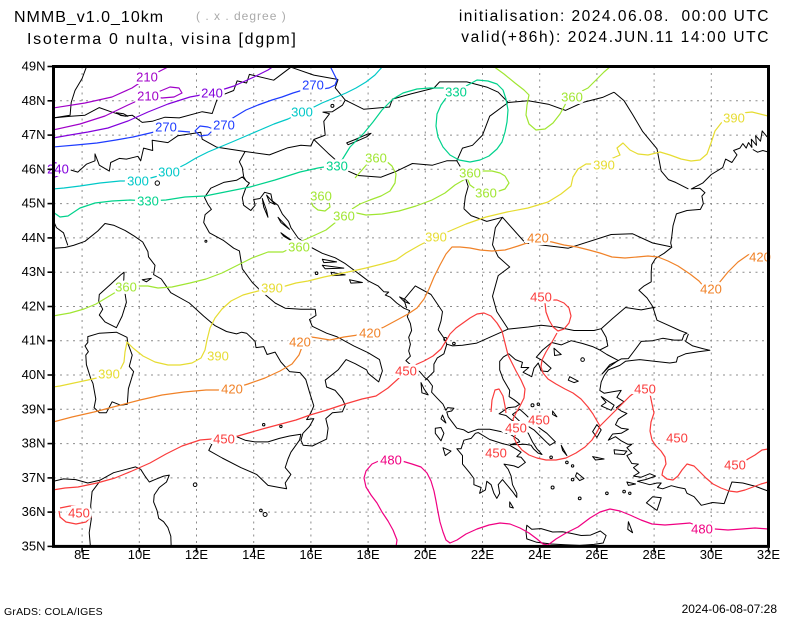 The height and width of the screenshot is (618, 800). I want to click on svg-text: 47N, so click(34, 134).